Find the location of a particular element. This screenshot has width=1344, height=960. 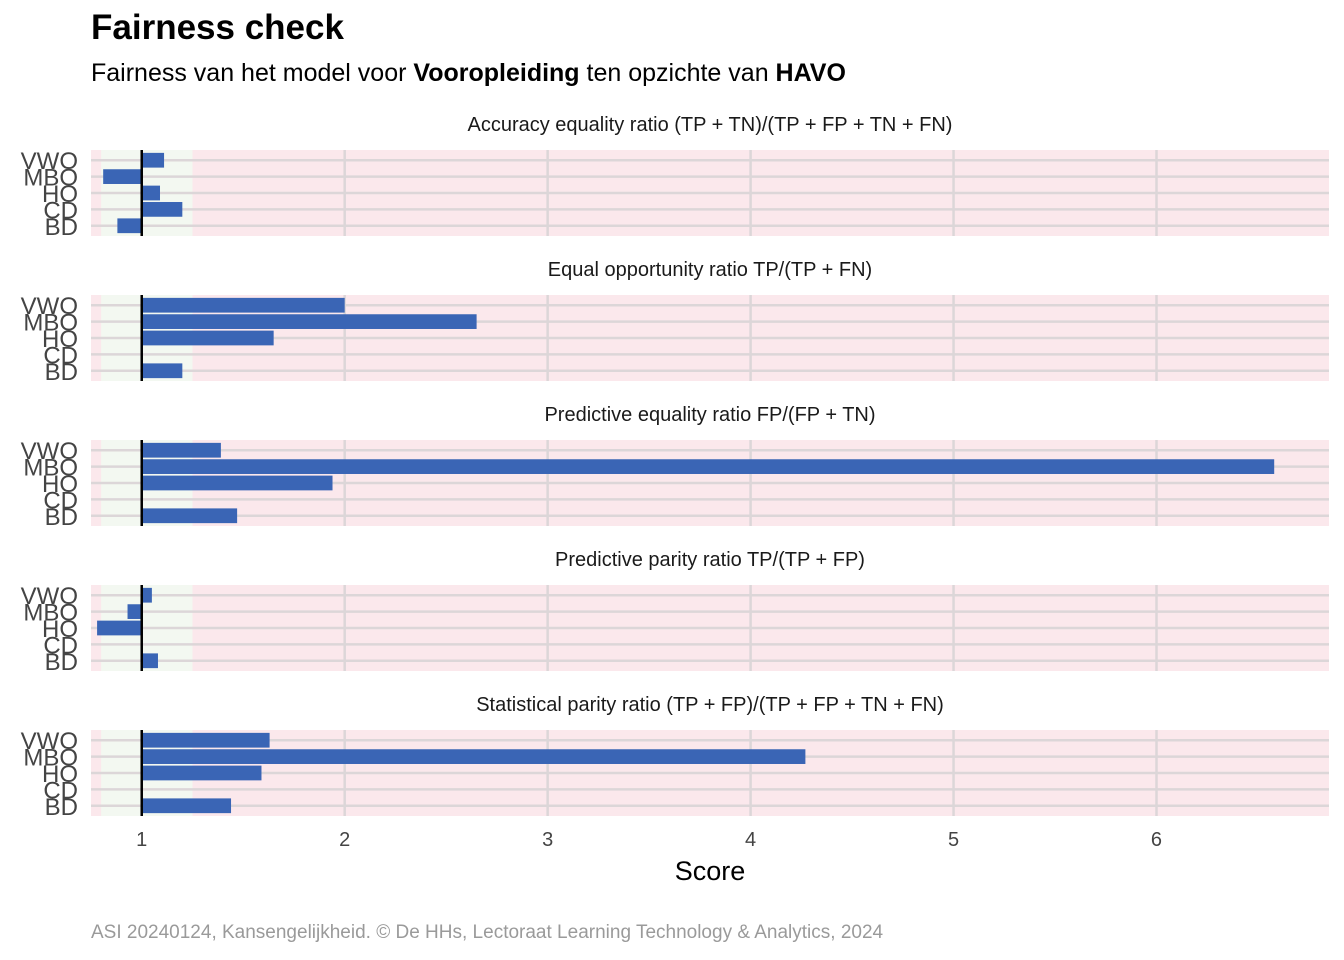

subtitle-middle: ten opzichte van is located at coordinates (677, 73).